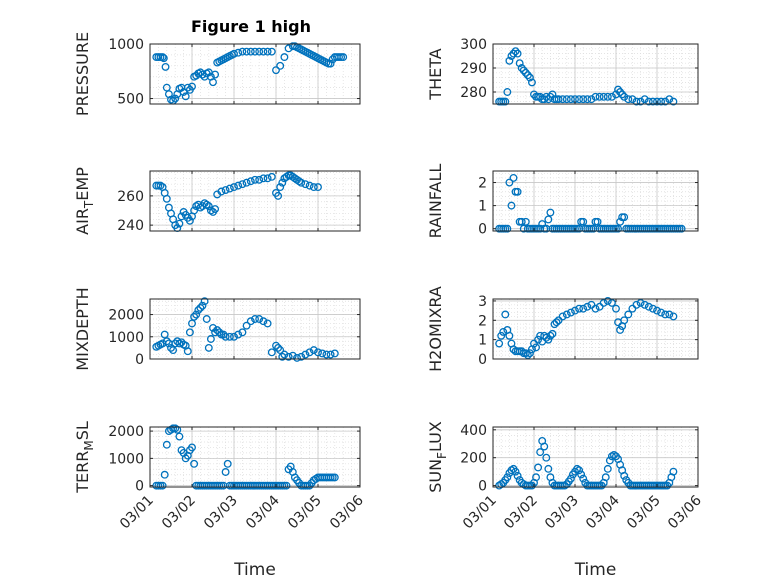 Image resolution: width=778 pixels, height=583 pixels. I want to click on rainfall-axes-box, so click(595, 201).